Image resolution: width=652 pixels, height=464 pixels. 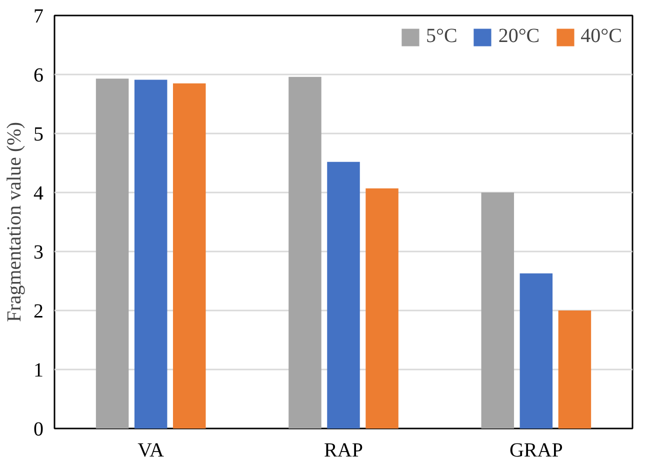 What do you see at coordinates (536, 451) in the screenshot?
I see `x-tick-label: GRAP` at bounding box center [536, 451].